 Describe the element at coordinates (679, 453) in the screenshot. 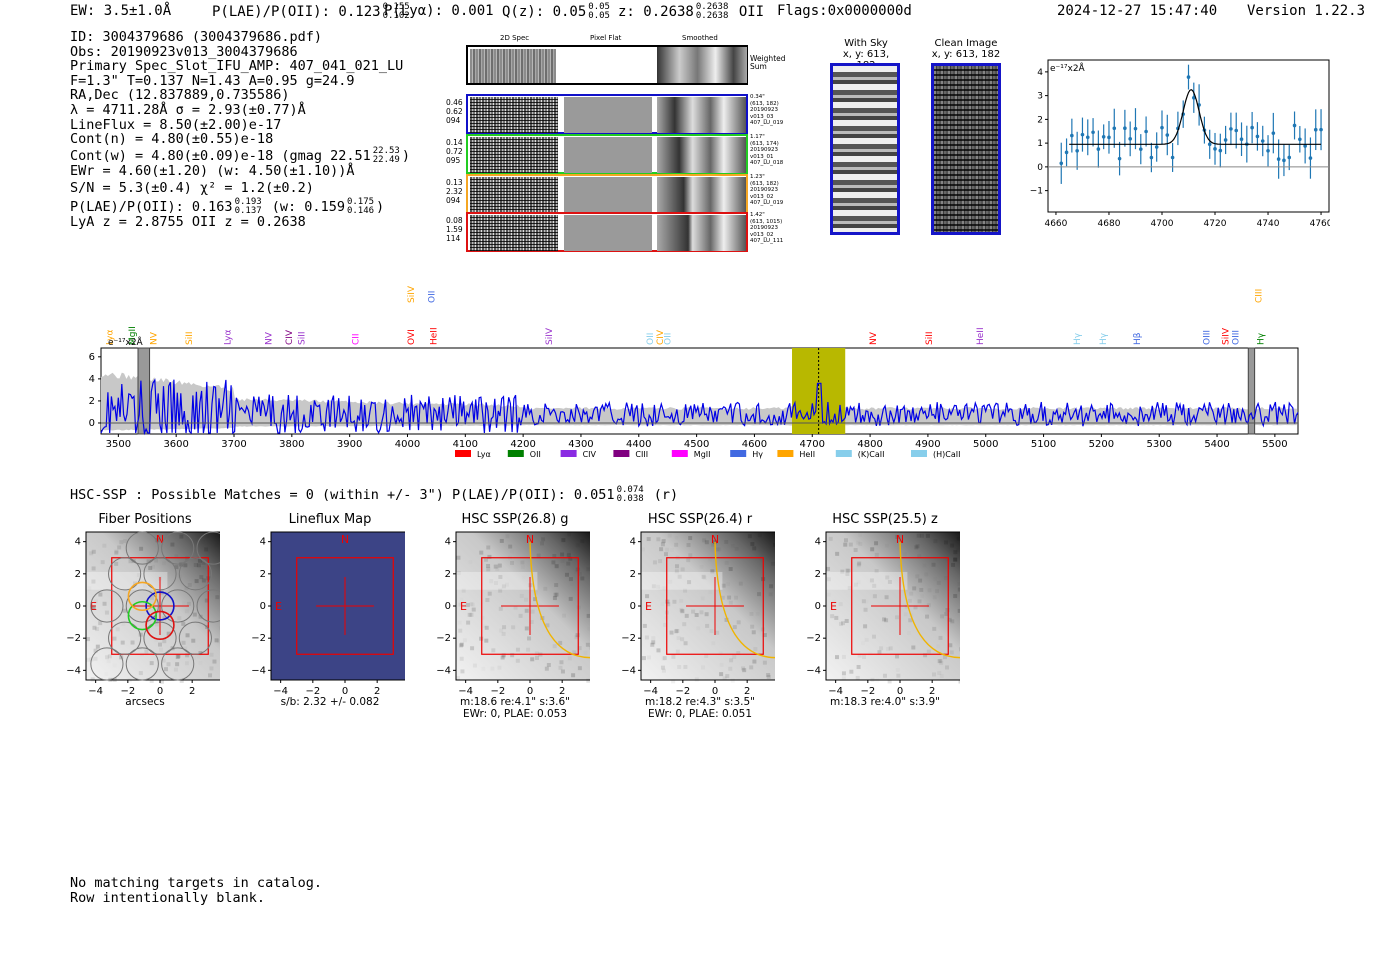

I see `spectrum-legend-swatch` at that location.